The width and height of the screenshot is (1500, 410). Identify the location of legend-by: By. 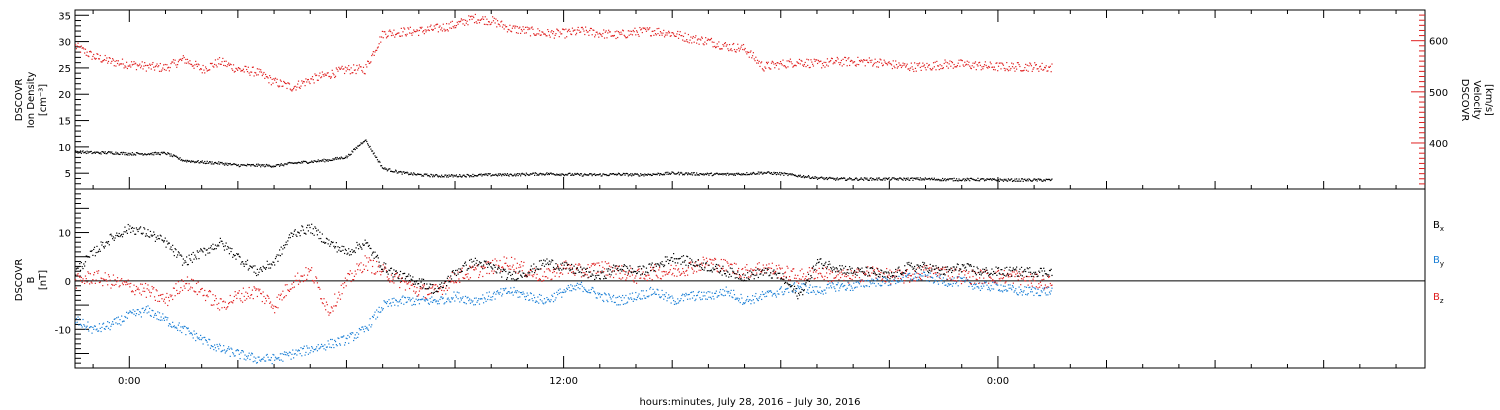
(1438, 261).